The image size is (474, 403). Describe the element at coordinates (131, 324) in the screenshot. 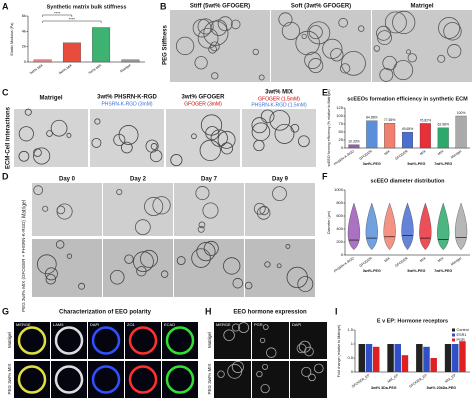

I see `column-label: ZO1` at that location.